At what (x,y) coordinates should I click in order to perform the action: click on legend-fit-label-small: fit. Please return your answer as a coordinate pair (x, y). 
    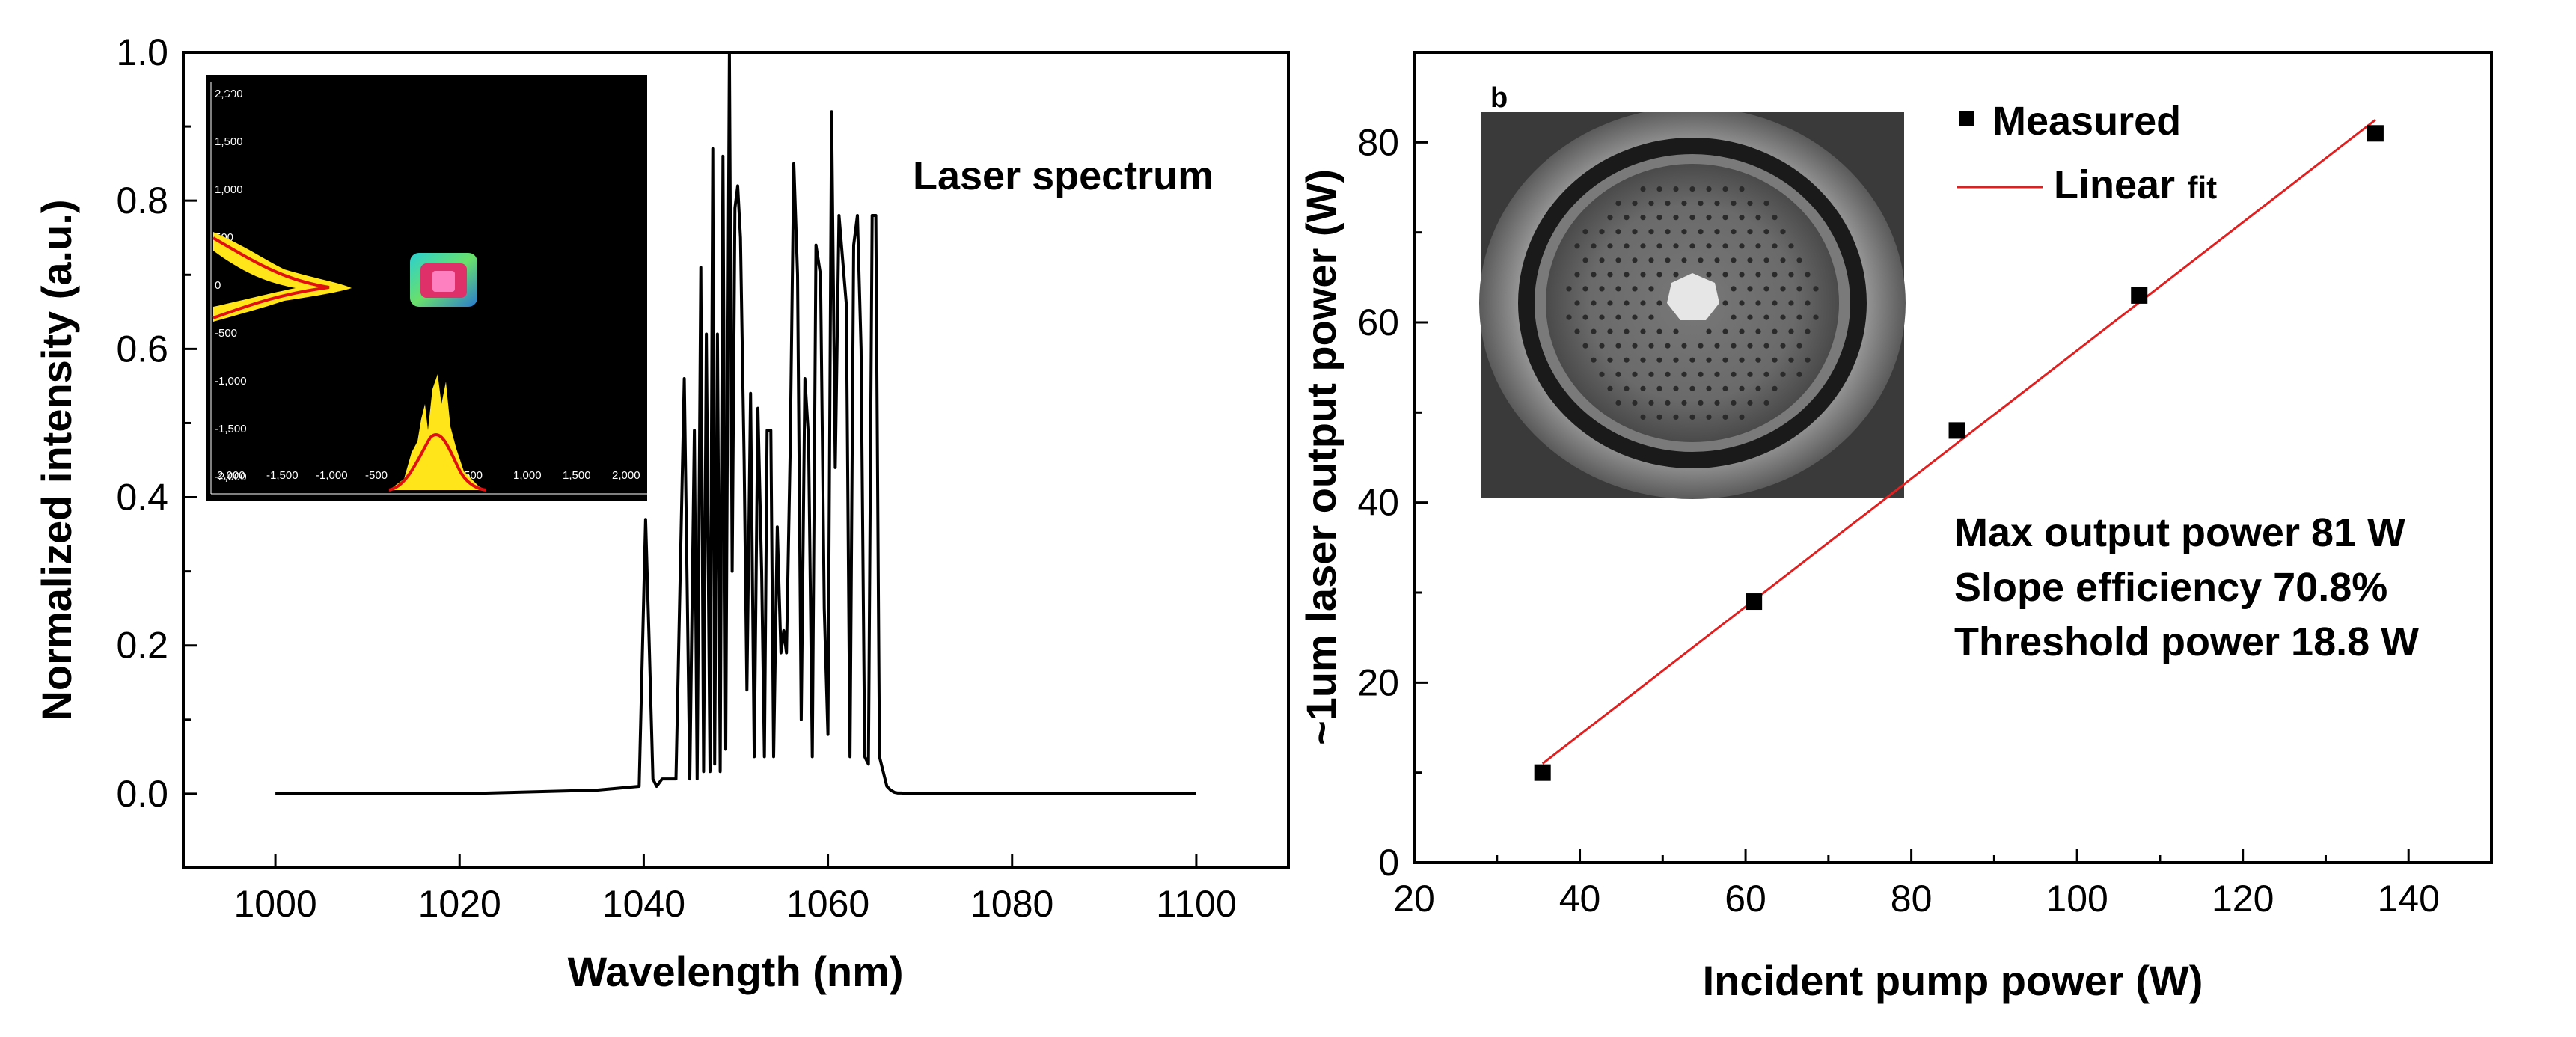
    Looking at the image, I should click on (2203, 187).